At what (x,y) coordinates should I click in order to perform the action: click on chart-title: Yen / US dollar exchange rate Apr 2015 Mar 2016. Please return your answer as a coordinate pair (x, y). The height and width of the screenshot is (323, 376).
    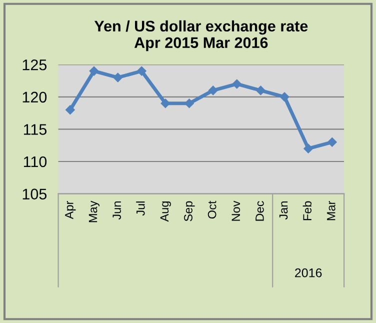
    Looking at the image, I should click on (201, 36).